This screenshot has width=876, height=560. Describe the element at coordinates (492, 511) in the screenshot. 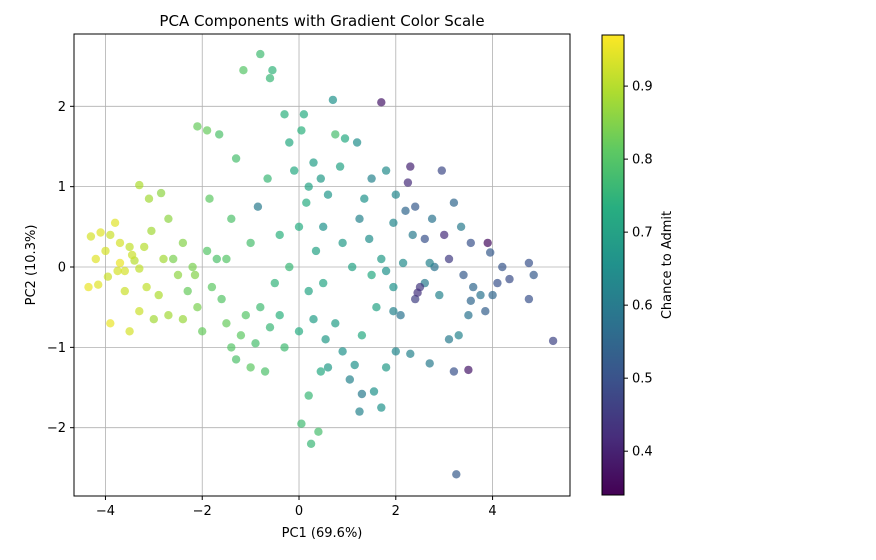

I see `x-tick-label: 4` at that location.